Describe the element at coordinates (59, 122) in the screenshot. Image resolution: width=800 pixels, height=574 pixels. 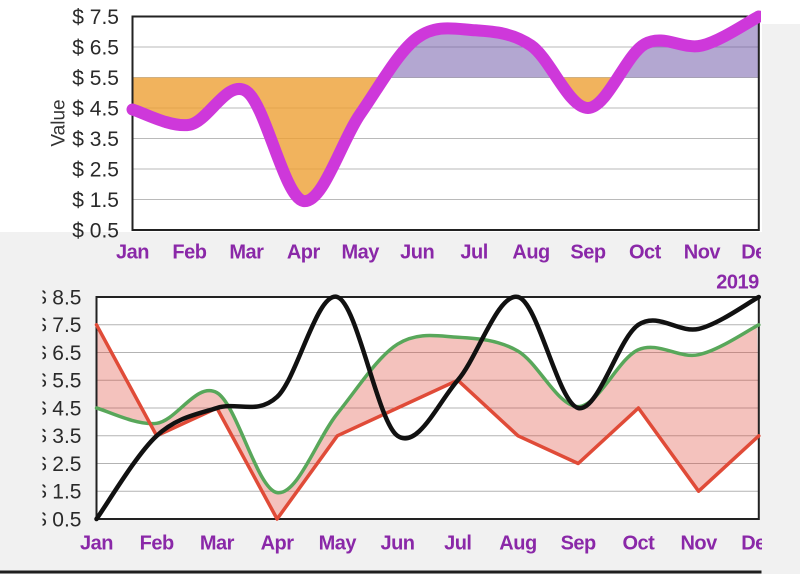
I see `svg-text: Value` at that location.